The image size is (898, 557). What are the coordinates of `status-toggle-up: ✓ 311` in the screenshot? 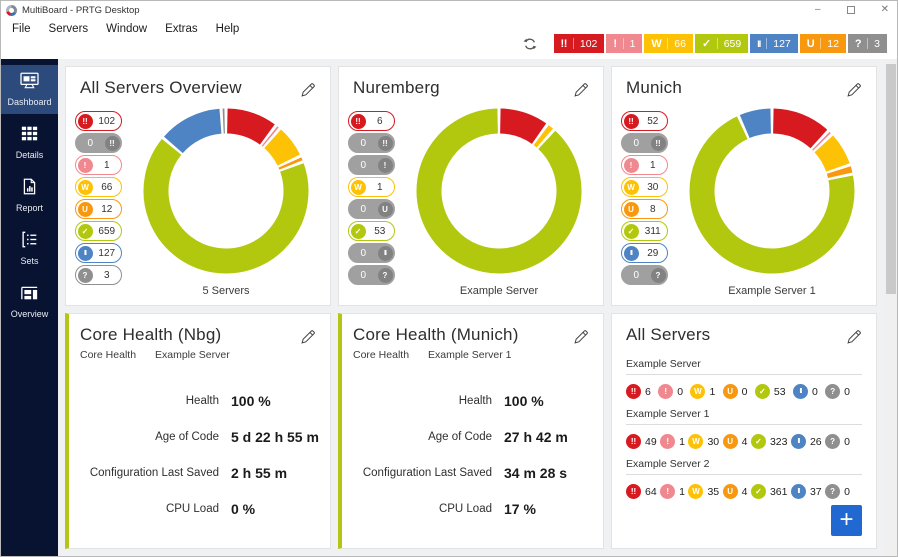 It's located at (644, 231).